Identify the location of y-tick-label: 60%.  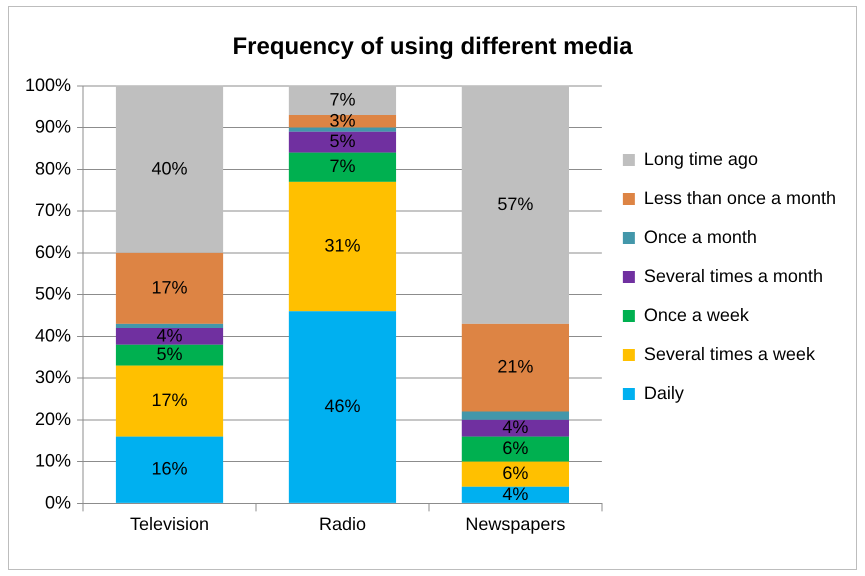
(53, 252).